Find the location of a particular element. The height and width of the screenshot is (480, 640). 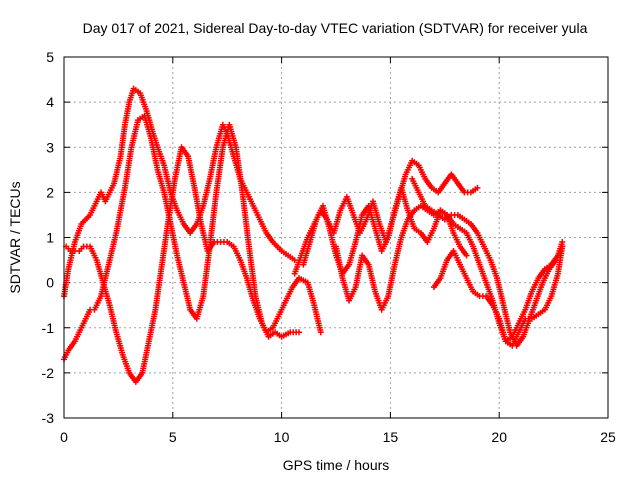

y-tick-label: 1 is located at coordinates (50, 238).